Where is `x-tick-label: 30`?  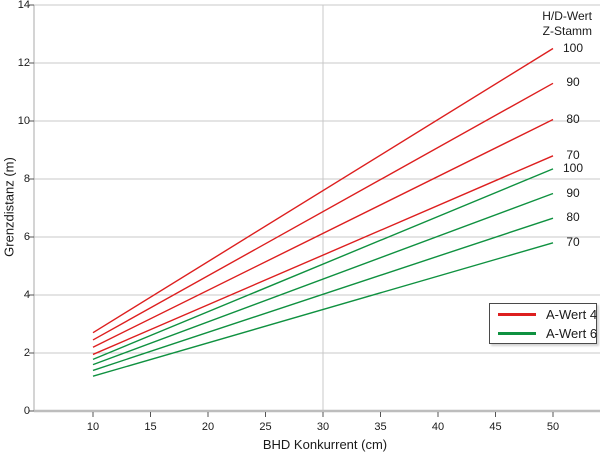
x-tick-label: 30 is located at coordinates (323, 427).